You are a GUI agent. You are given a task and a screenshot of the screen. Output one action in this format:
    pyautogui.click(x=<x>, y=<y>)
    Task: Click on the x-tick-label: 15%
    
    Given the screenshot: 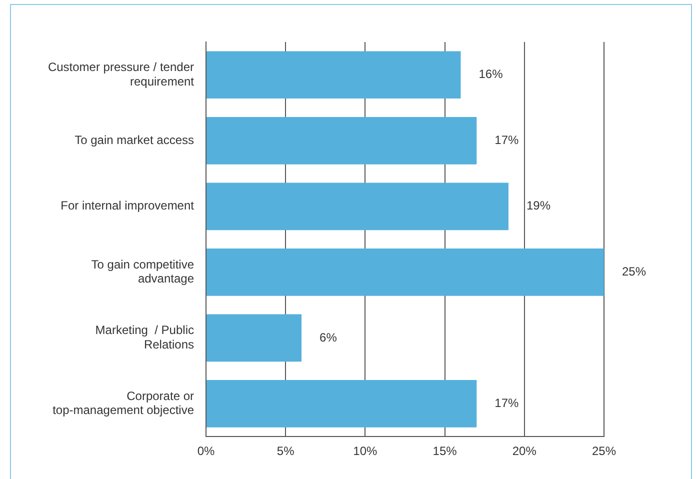 What is the action you would take?
    pyautogui.click(x=445, y=451)
    